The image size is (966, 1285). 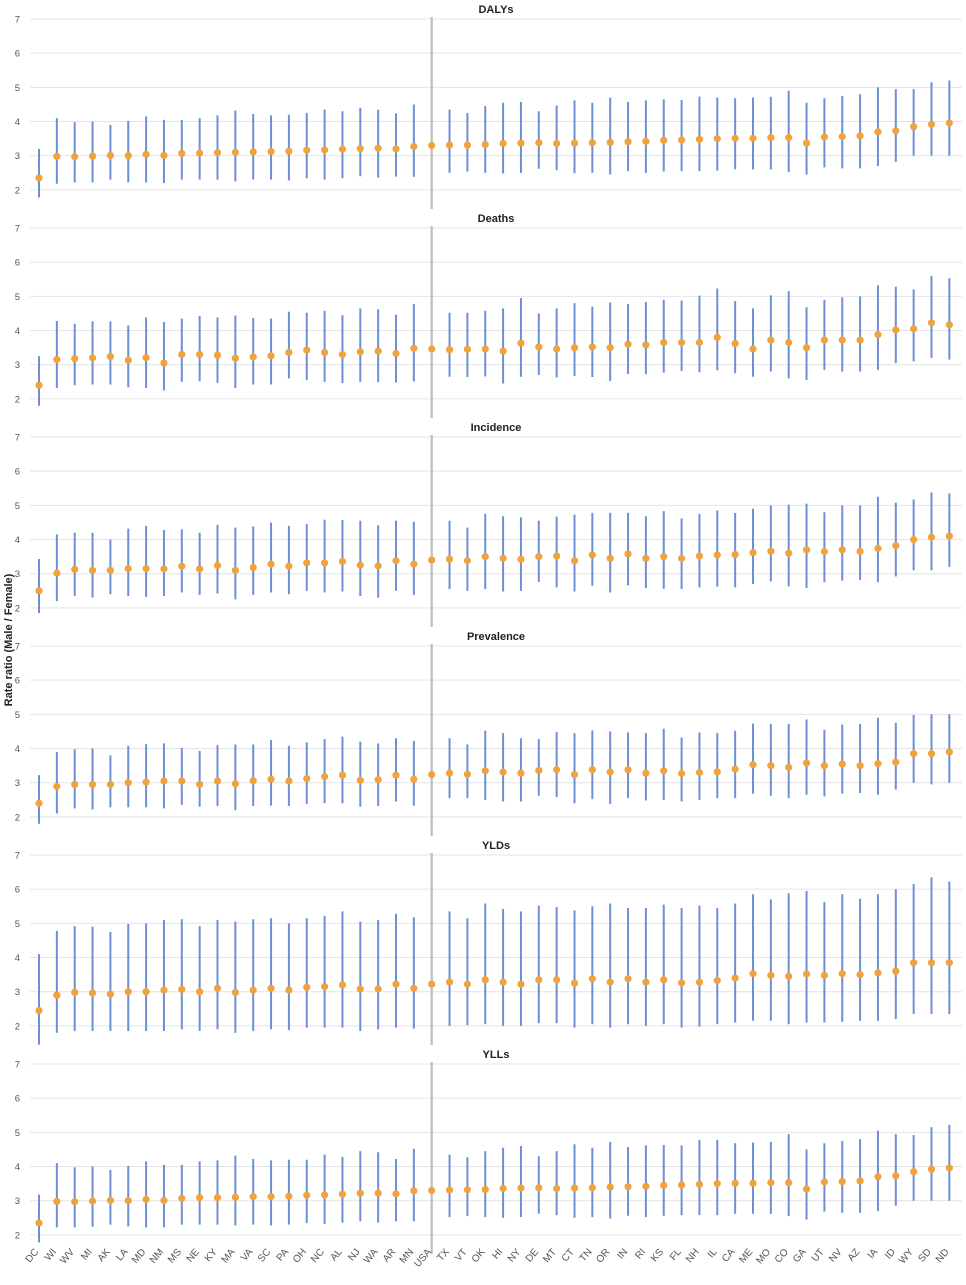 I want to click on y-tick-label: 2, so click(x=17, y=608).